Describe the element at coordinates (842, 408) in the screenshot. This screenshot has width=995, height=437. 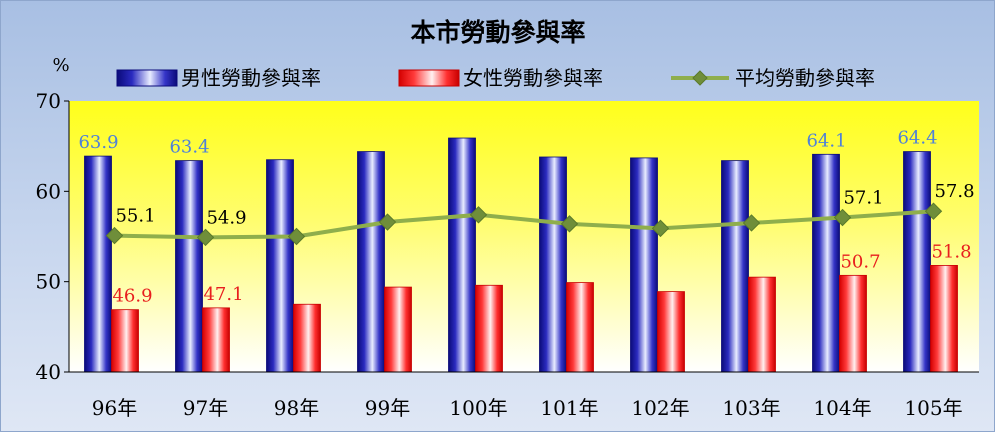
I see `x-tick-label: 104年` at that location.